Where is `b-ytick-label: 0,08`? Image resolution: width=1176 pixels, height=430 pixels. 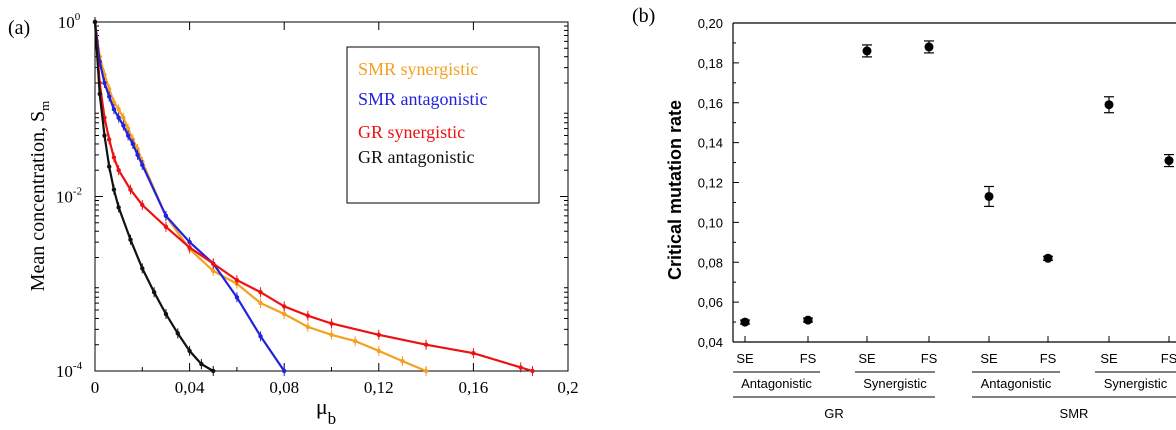 b-ytick-label: 0,08 is located at coordinates (710, 262).